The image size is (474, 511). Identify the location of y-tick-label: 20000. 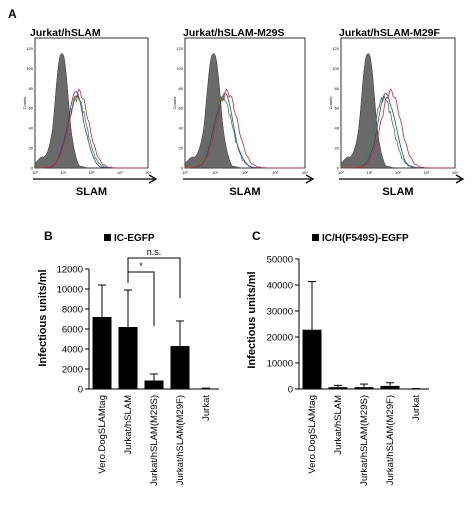
(280, 338).